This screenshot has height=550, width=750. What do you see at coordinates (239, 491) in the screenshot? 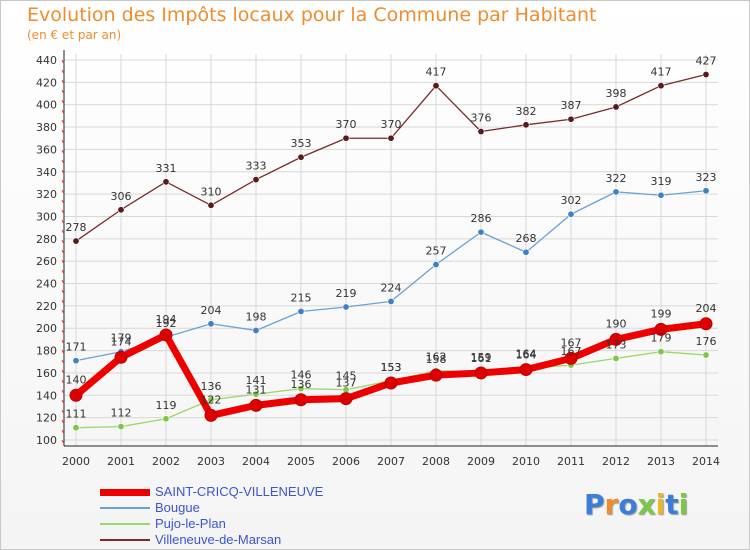
I see `legend-label-saint-cricq: SAINT-CRICQ-VILLENEUVE` at bounding box center [239, 491].